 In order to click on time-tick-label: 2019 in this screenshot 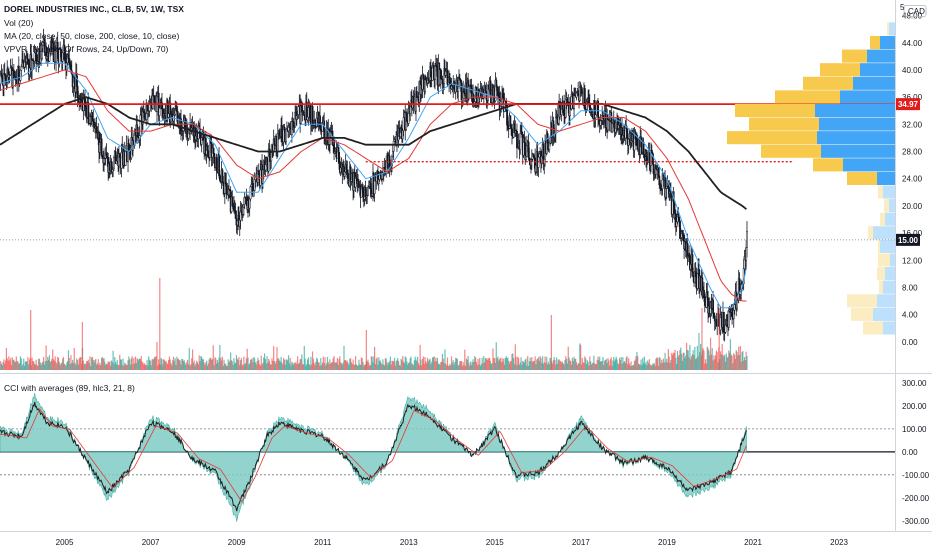, I will do `click(667, 542)`.